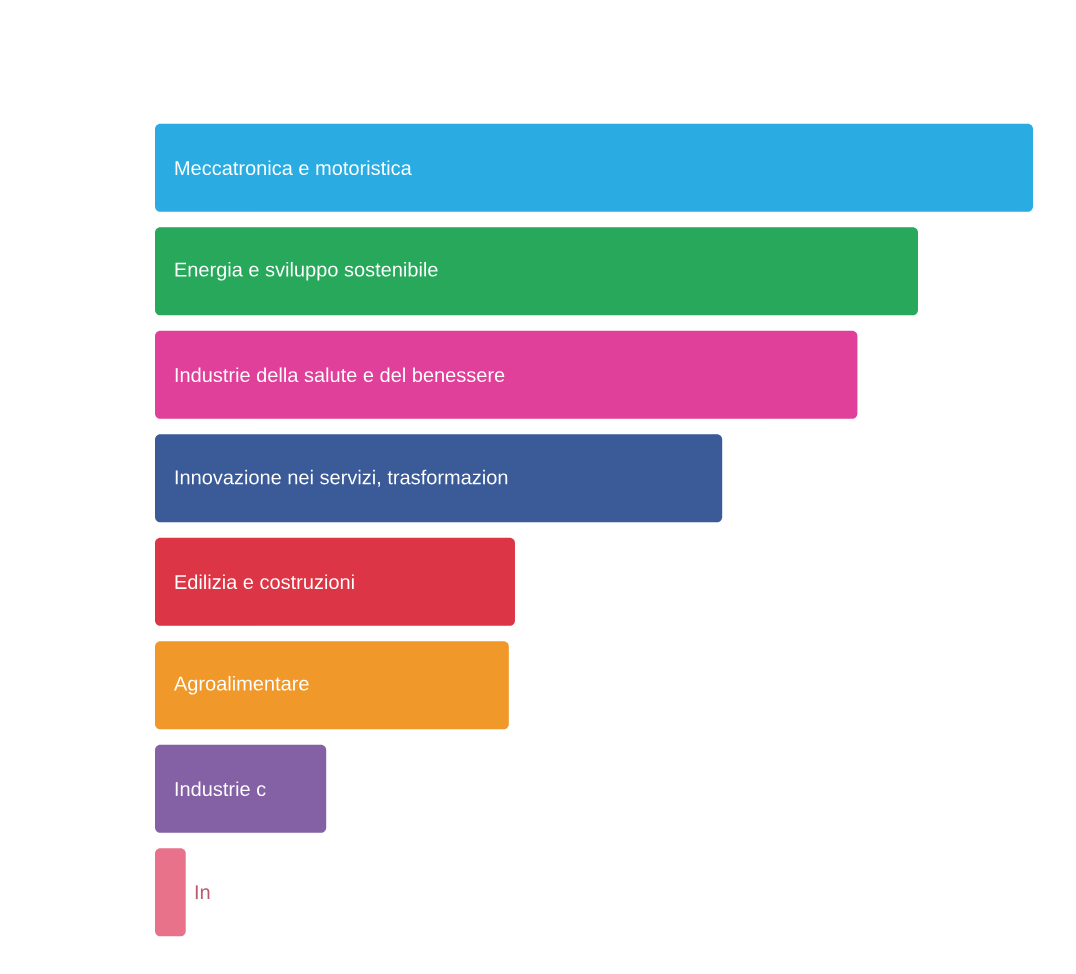 The image size is (1076, 974). What do you see at coordinates (241, 685) in the screenshot?
I see `y-tick-label: Agroalimentare` at bounding box center [241, 685].